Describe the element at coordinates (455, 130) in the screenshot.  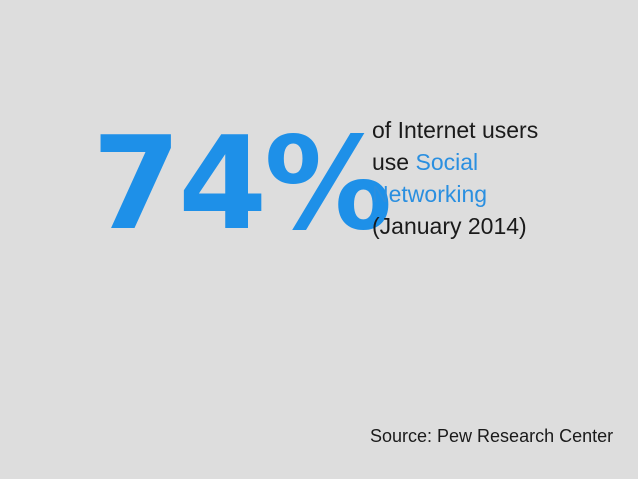
I see `caption-line-1: of Internet users` at that location.